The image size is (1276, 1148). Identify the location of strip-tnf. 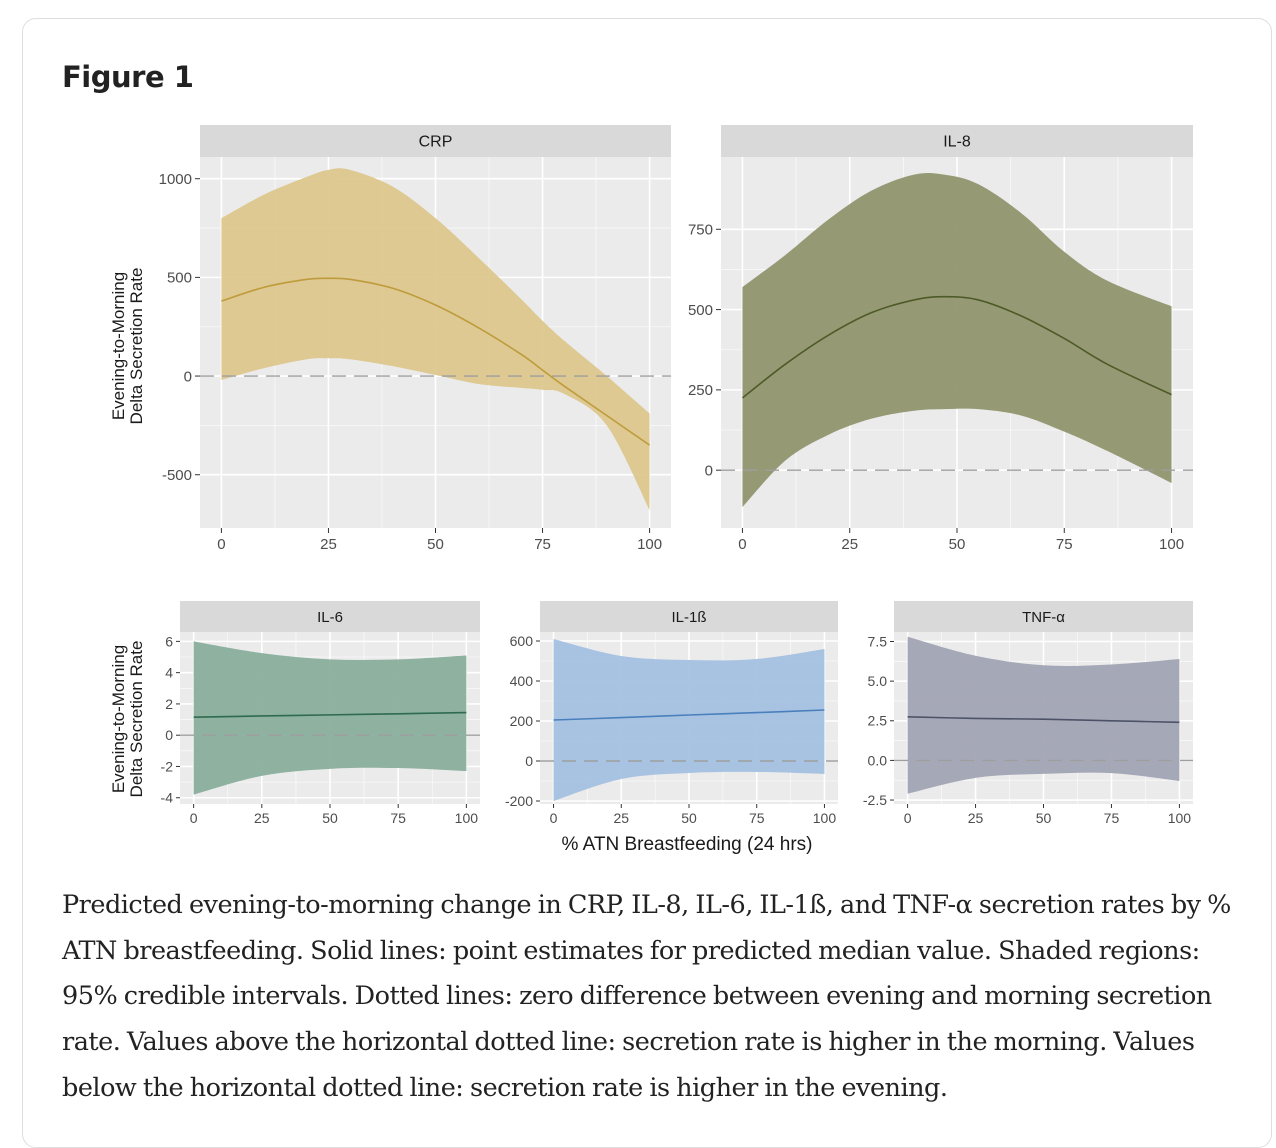
(1043, 616).